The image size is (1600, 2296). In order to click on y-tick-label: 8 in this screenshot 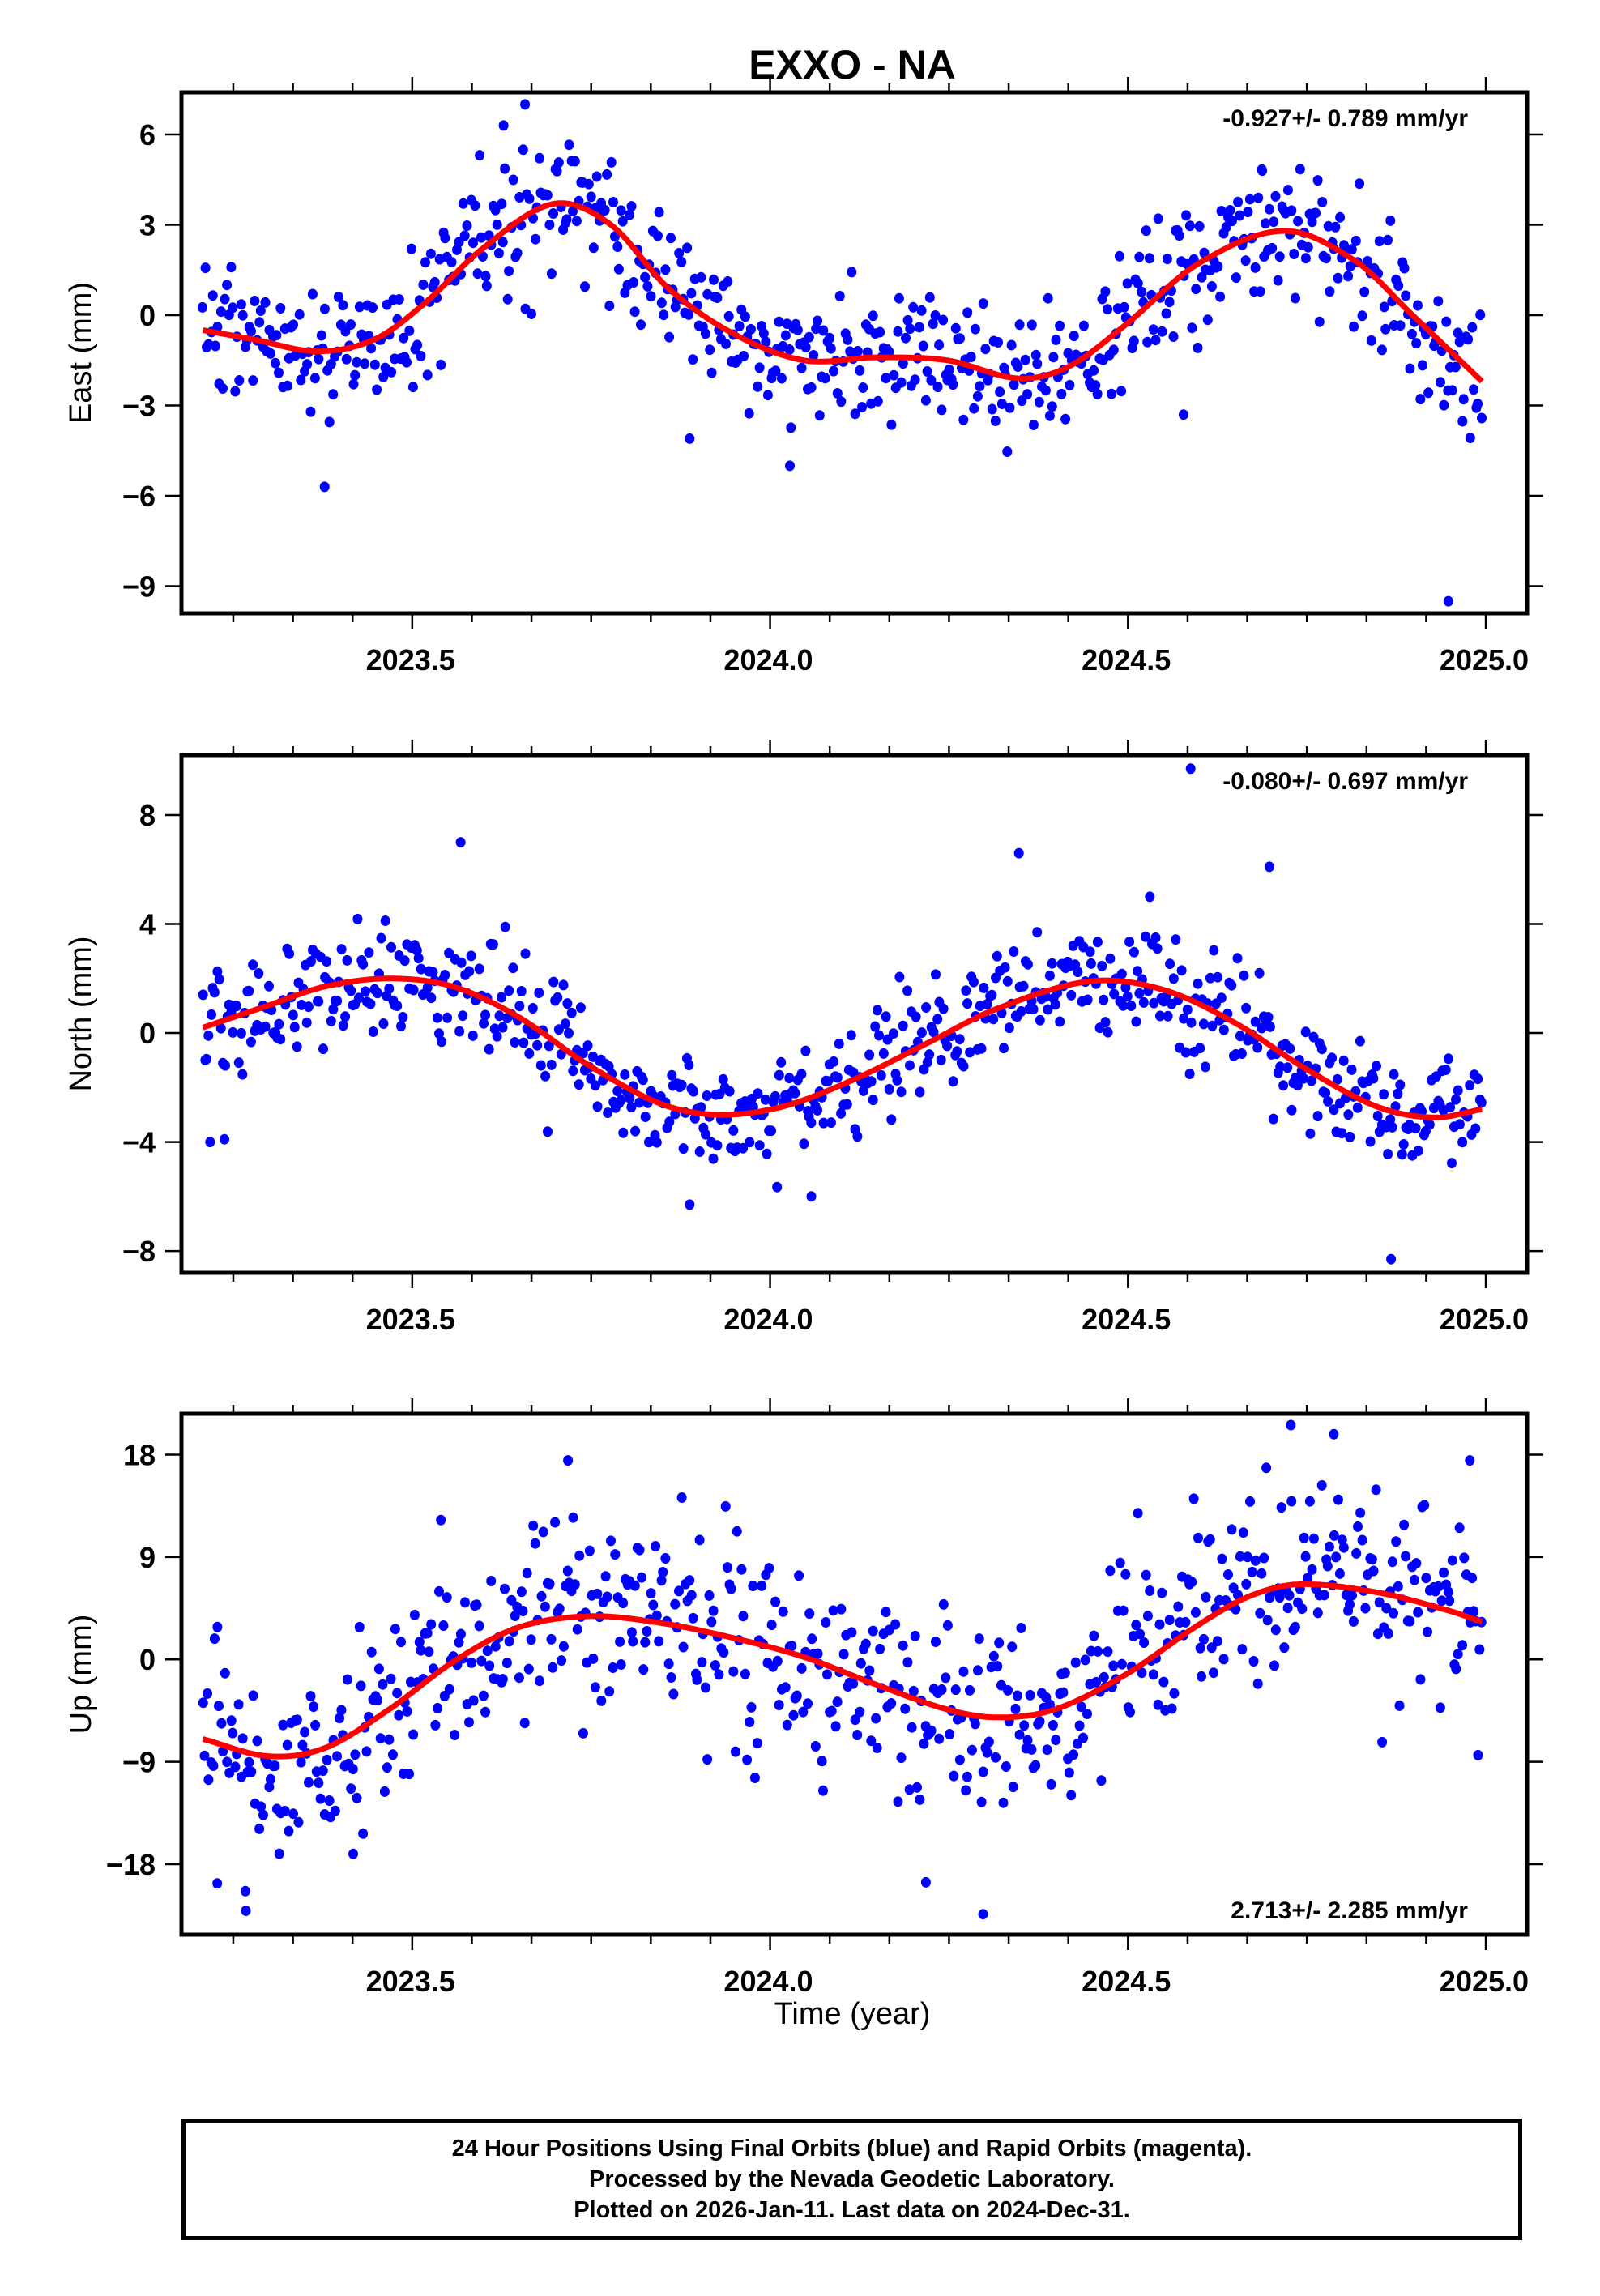, I will do `click(147, 816)`.